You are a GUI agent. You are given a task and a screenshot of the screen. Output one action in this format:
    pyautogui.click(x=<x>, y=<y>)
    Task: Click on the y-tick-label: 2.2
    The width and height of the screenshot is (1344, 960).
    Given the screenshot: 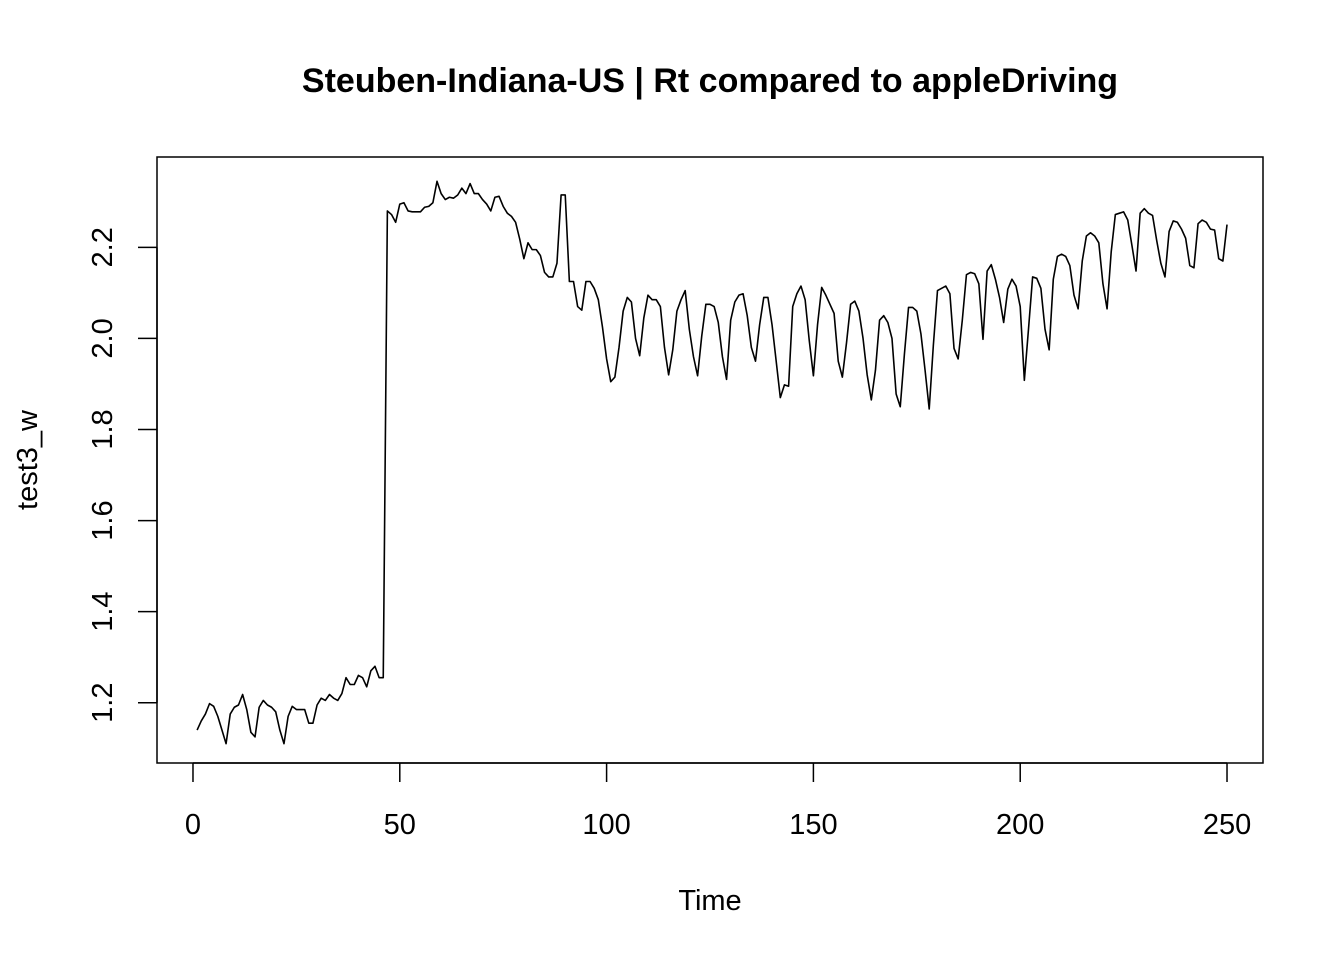 What is the action you would take?
    pyautogui.click(x=103, y=247)
    